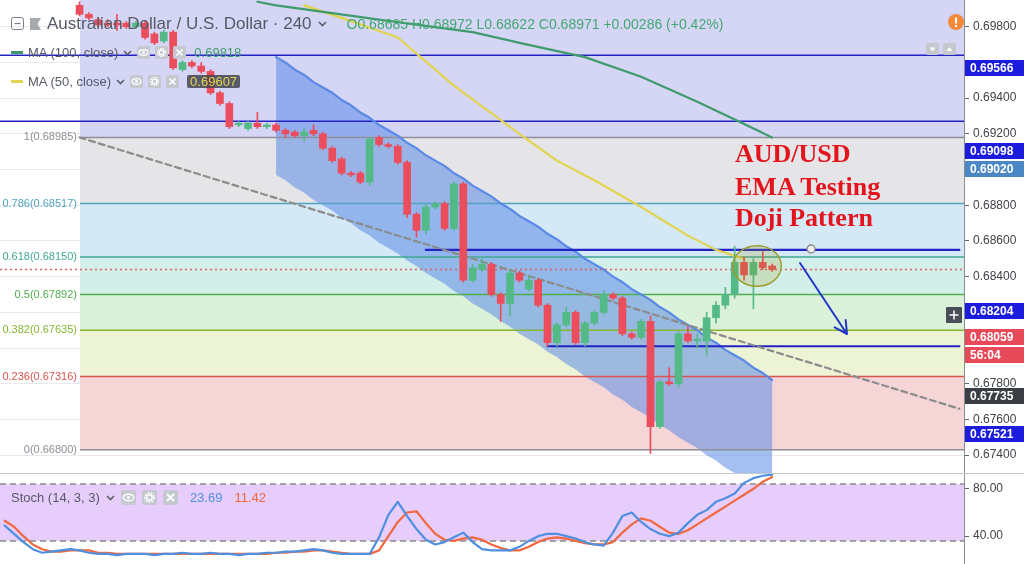 The height and width of the screenshot is (564, 1024). Describe the element at coordinates (994, 151) in the screenshot. I see `text: 0.69098` at that location.